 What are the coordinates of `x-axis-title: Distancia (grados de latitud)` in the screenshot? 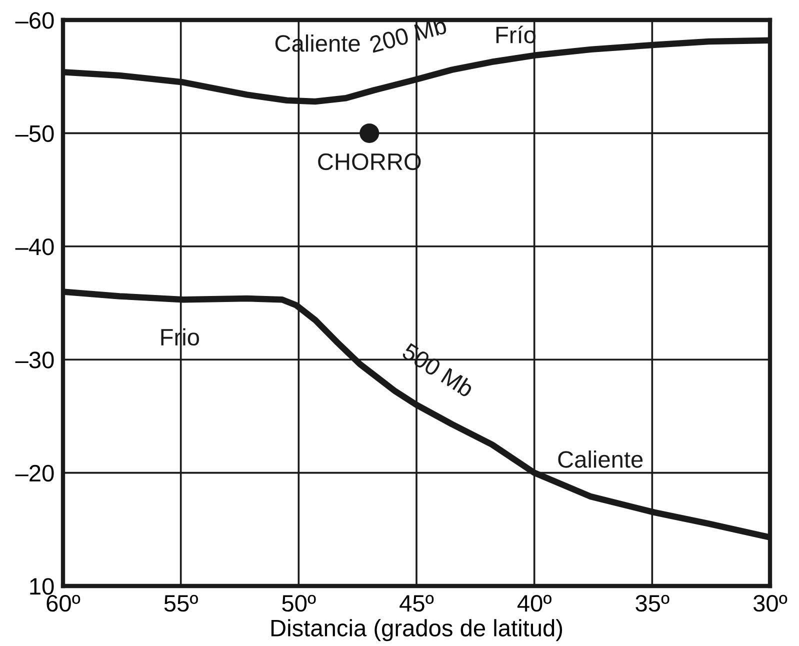 It's located at (416, 630).